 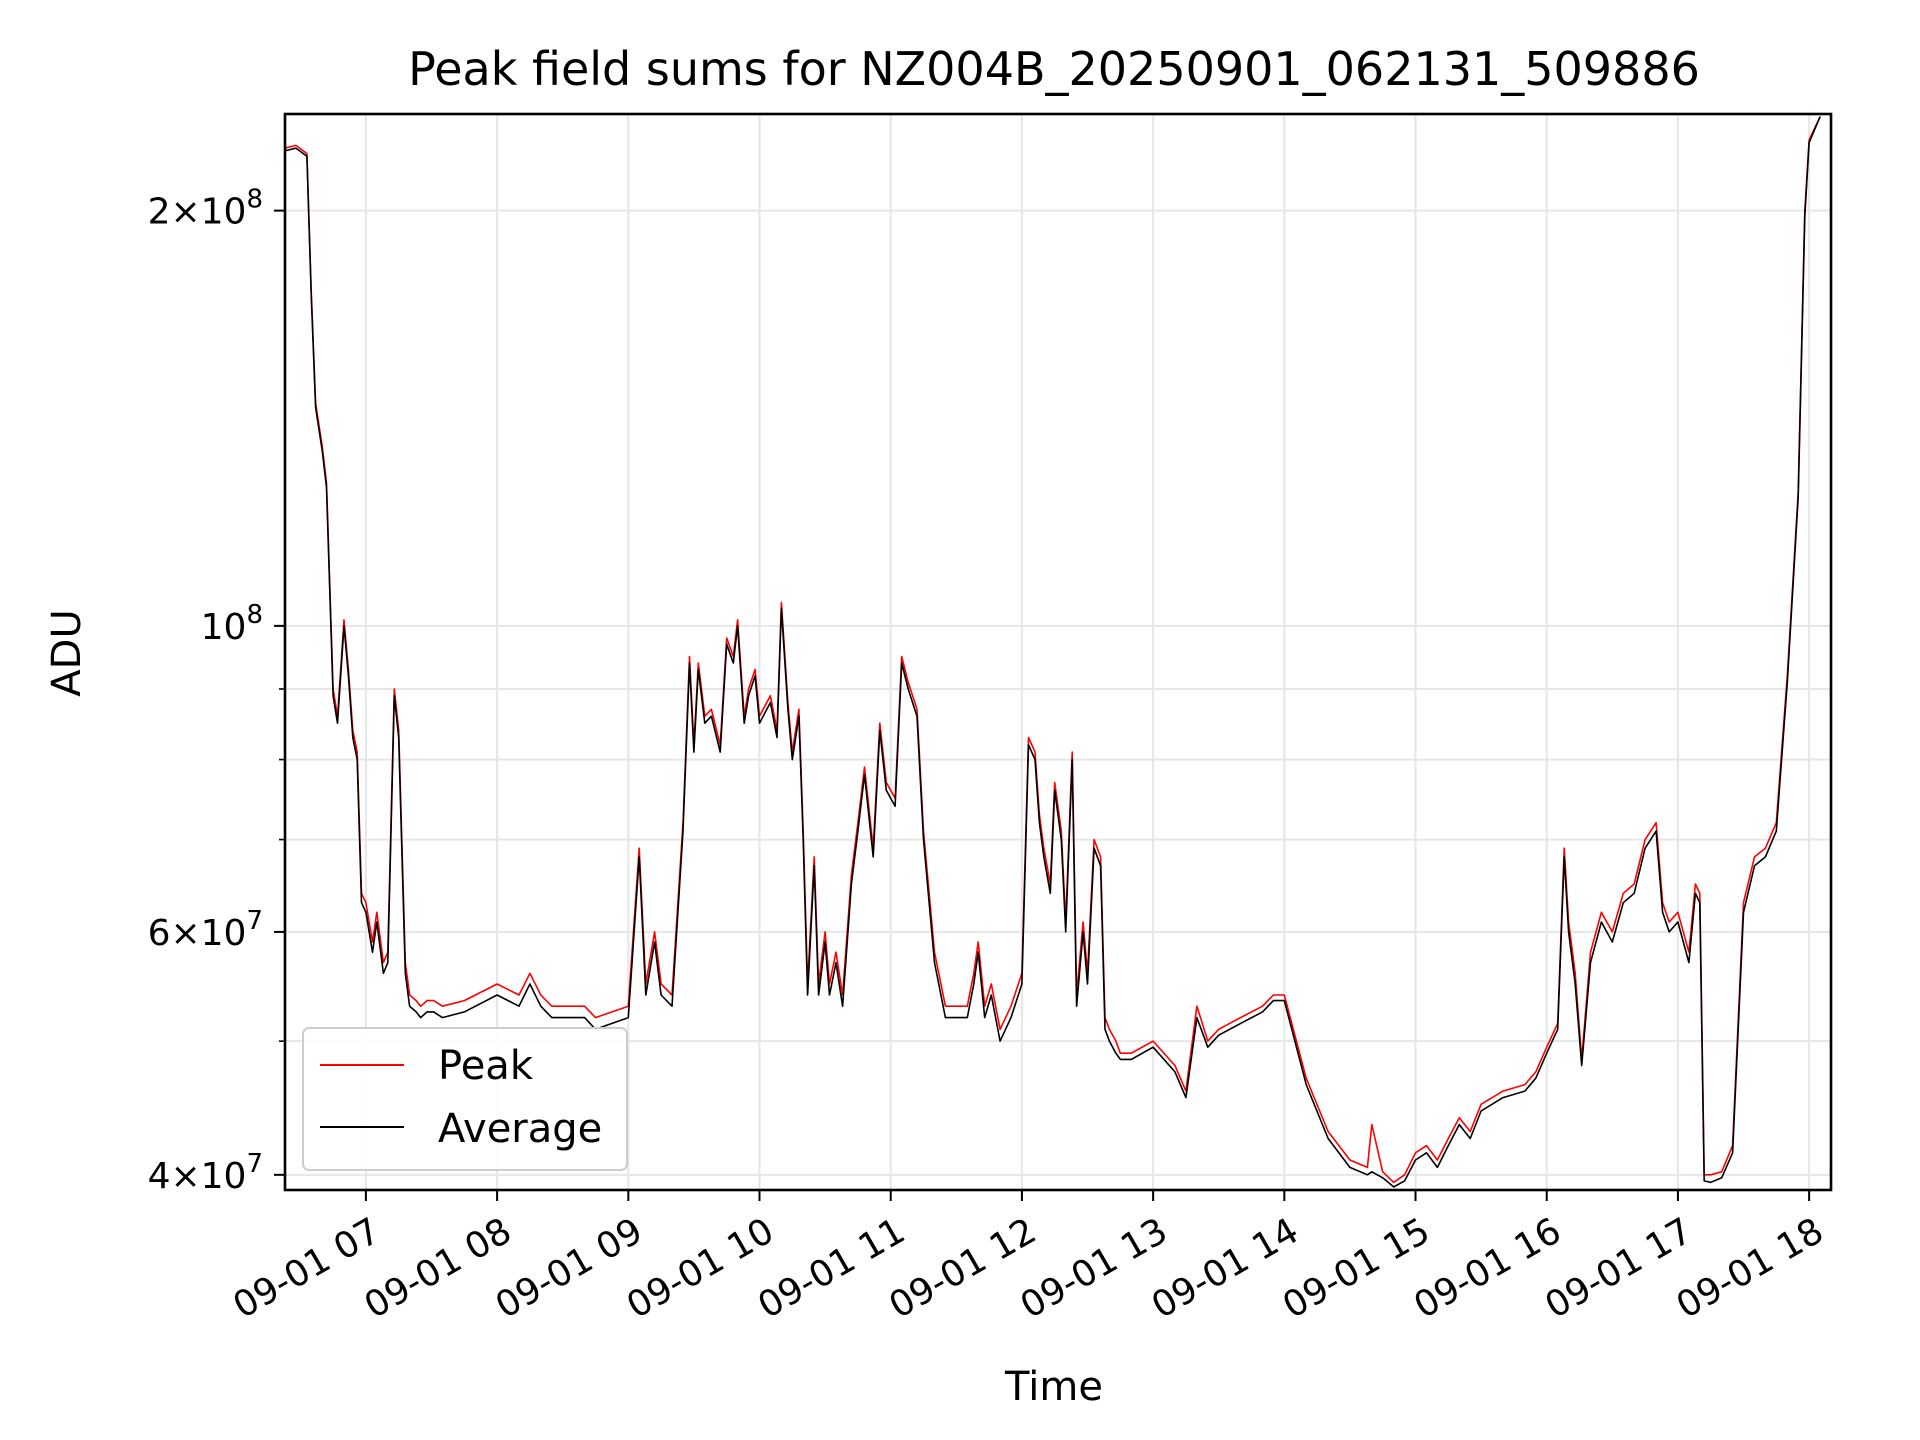 I want to click on y-tick-label: 6×107, so click(x=205, y=930).